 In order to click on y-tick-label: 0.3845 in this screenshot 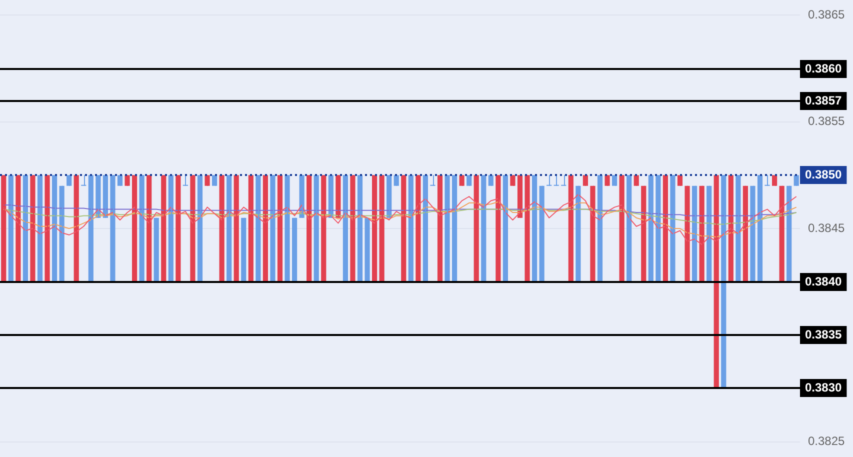, I will do `click(827, 227)`.